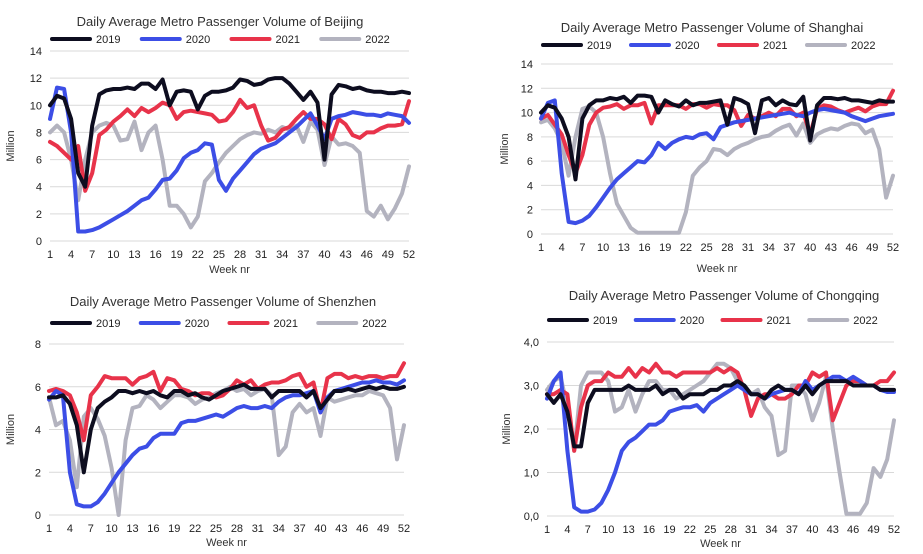  What do you see at coordinates (531, 387) in the screenshot?
I see `y-tick-label: 3,0` at bounding box center [531, 387].